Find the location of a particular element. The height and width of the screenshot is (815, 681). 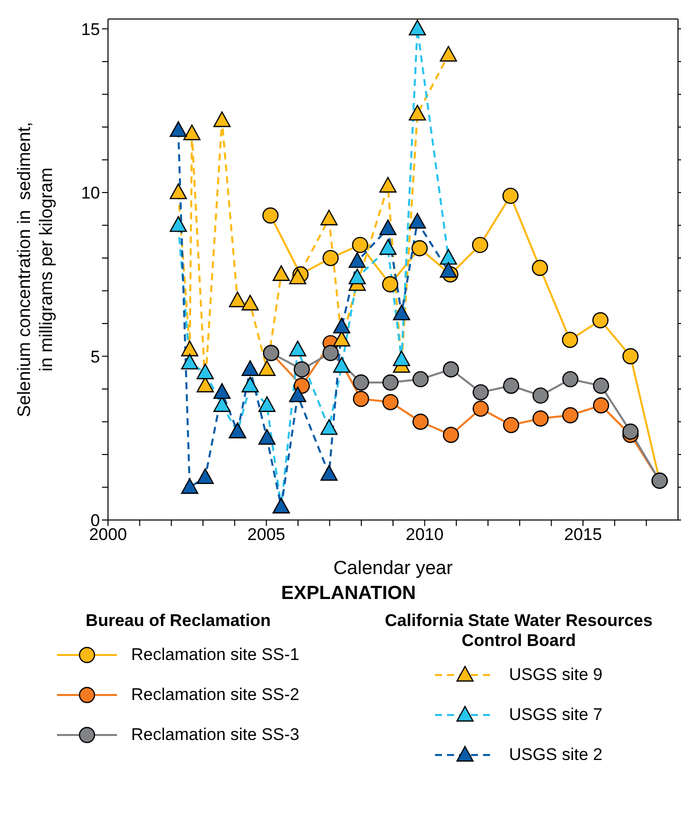

legend-label: Reclamation site SS-3 is located at coordinates (215, 735).